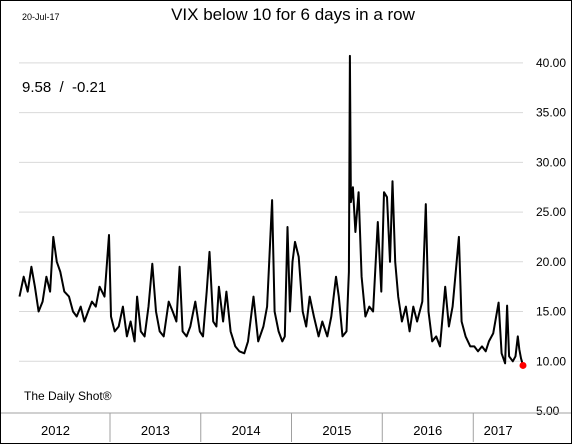 The image size is (572, 444). I want to click on y-tick-label: 30.00, so click(551, 162).